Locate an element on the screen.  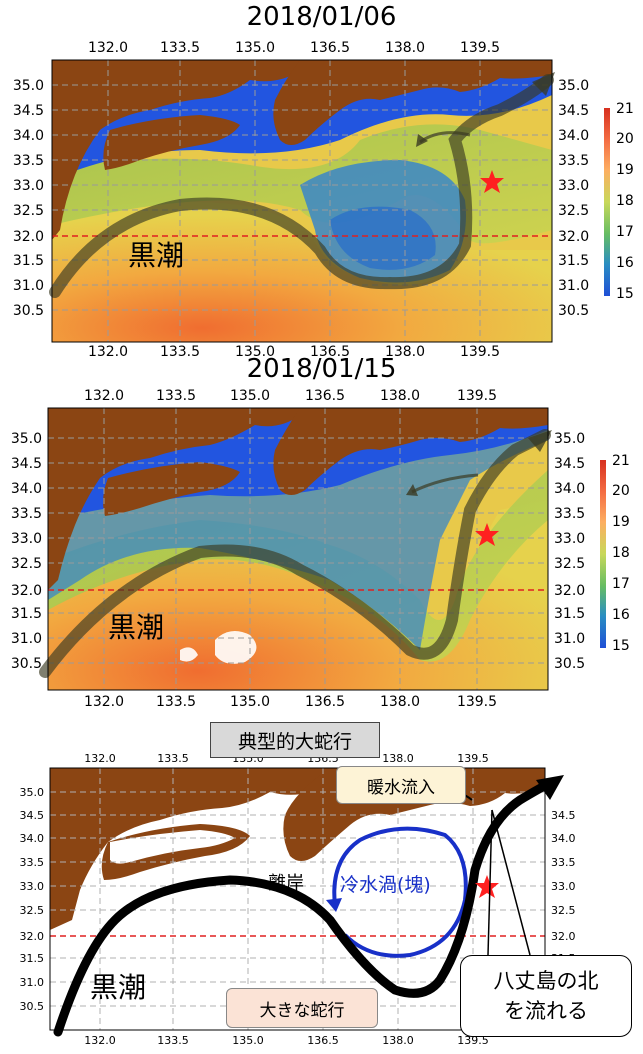
svg-text: 139.5 is located at coordinates (480, 48).